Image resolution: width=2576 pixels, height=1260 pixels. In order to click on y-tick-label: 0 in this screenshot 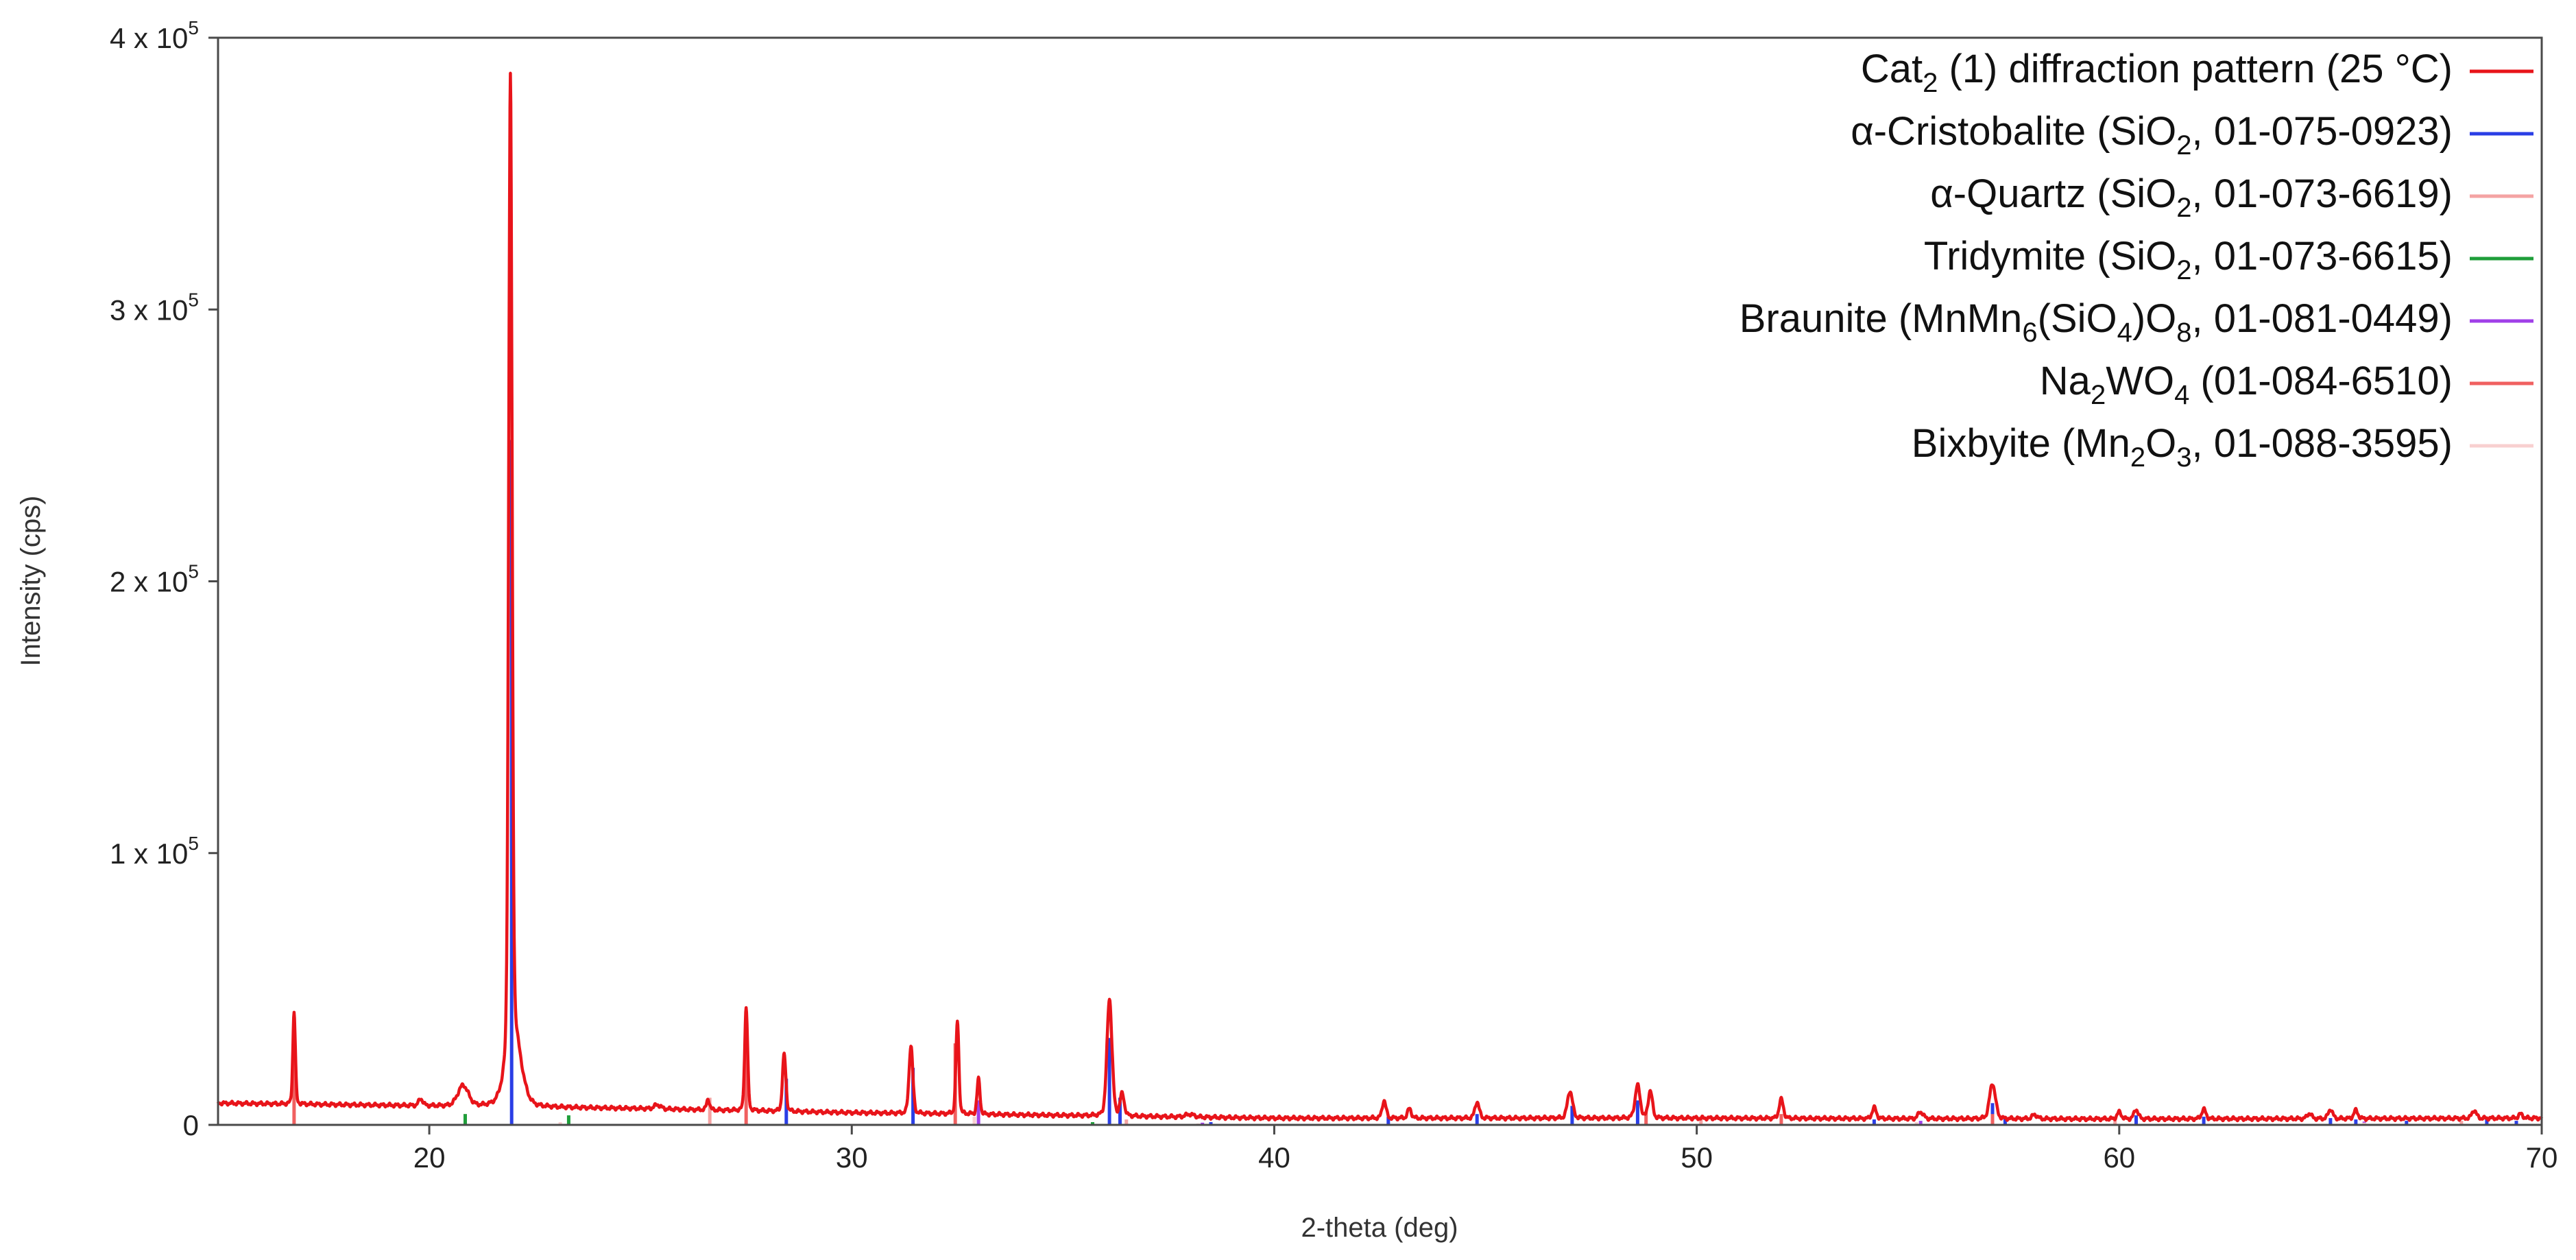, I will do `click(191, 1125)`.